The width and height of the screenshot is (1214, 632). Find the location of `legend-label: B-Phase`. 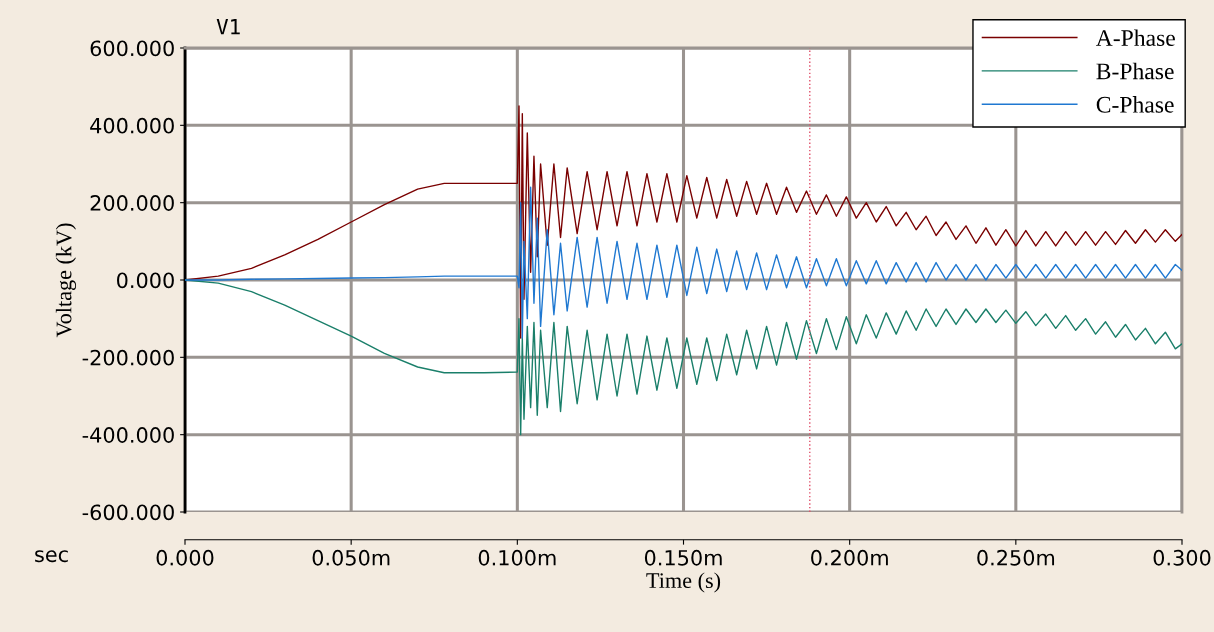

legend-label: B-Phase is located at coordinates (1135, 71).